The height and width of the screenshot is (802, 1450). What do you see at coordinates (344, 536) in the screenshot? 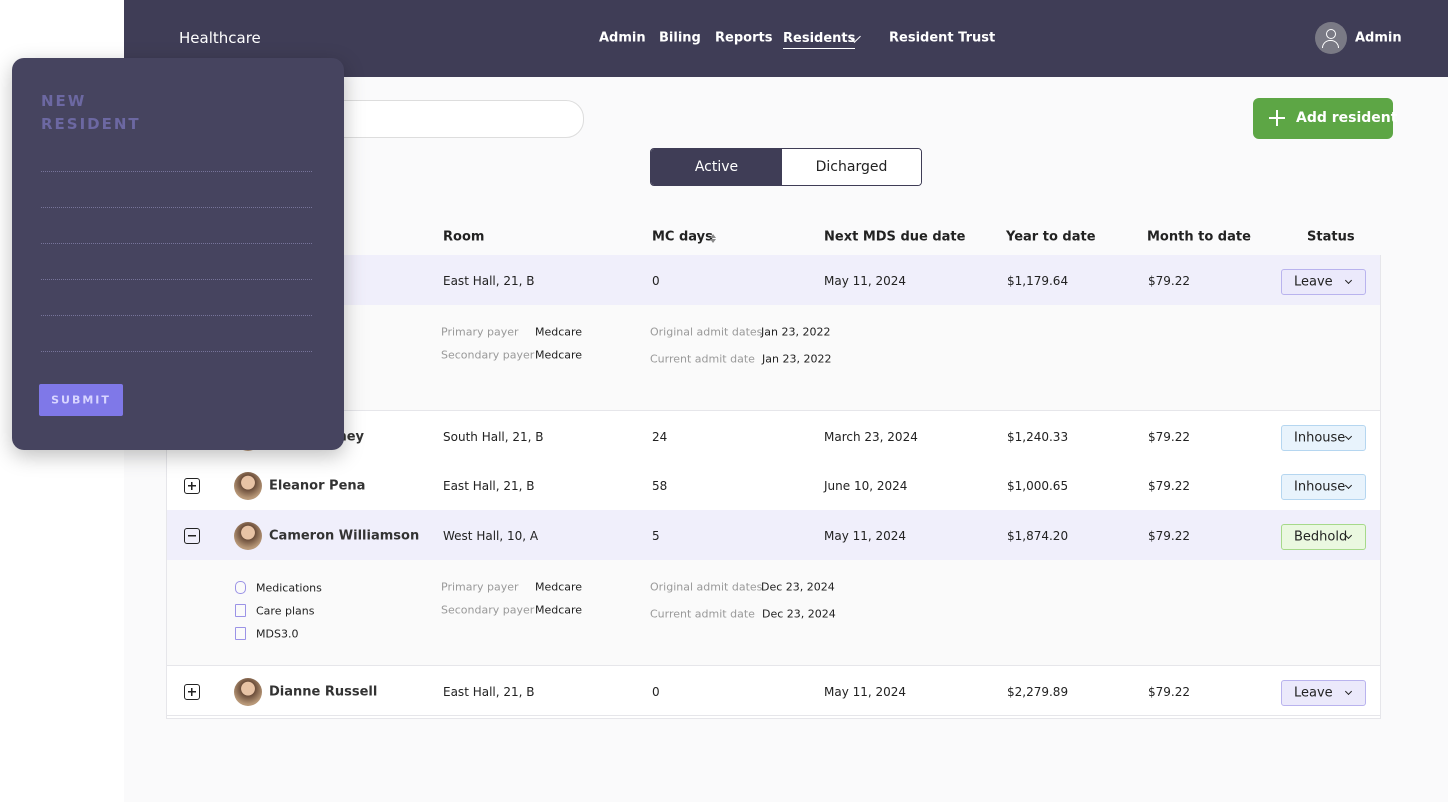
I see `resident-name: Cameron Williamson` at bounding box center [344, 536].